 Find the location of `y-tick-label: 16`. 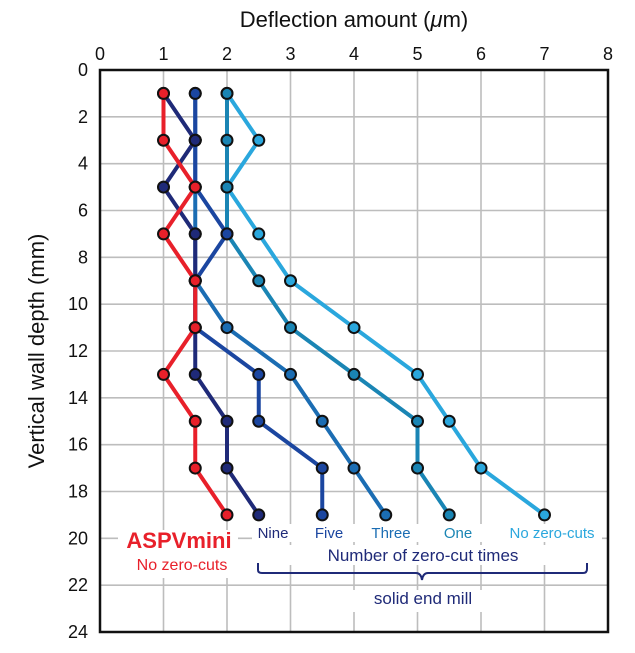

y-tick-label: 16 is located at coordinates (78, 445).